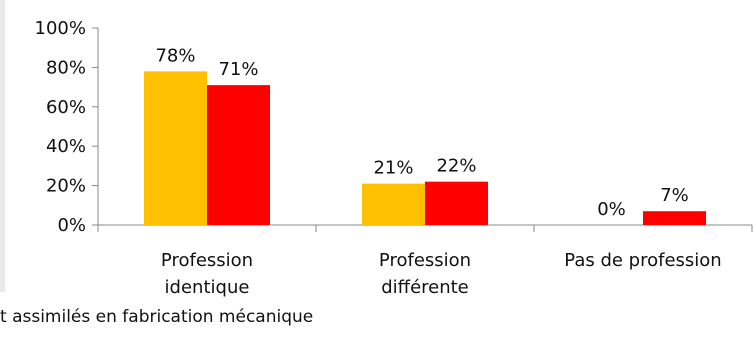  What do you see at coordinates (60, 28) in the screenshot?
I see `y-tick-label: 100%` at bounding box center [60, 28].